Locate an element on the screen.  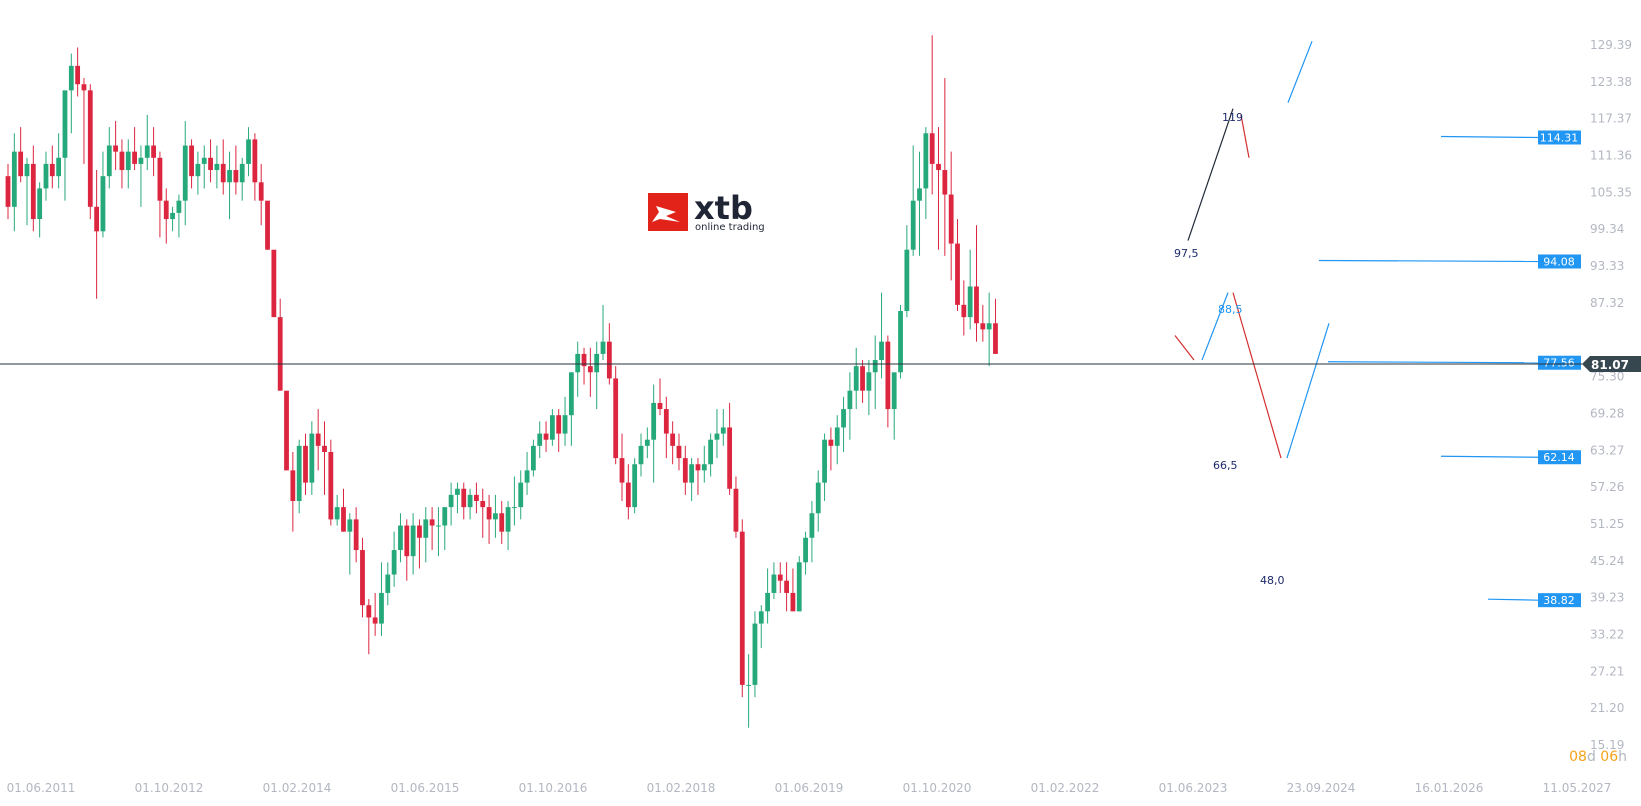
price-level-label: 62.14 is located at coordinates (1559, 457).